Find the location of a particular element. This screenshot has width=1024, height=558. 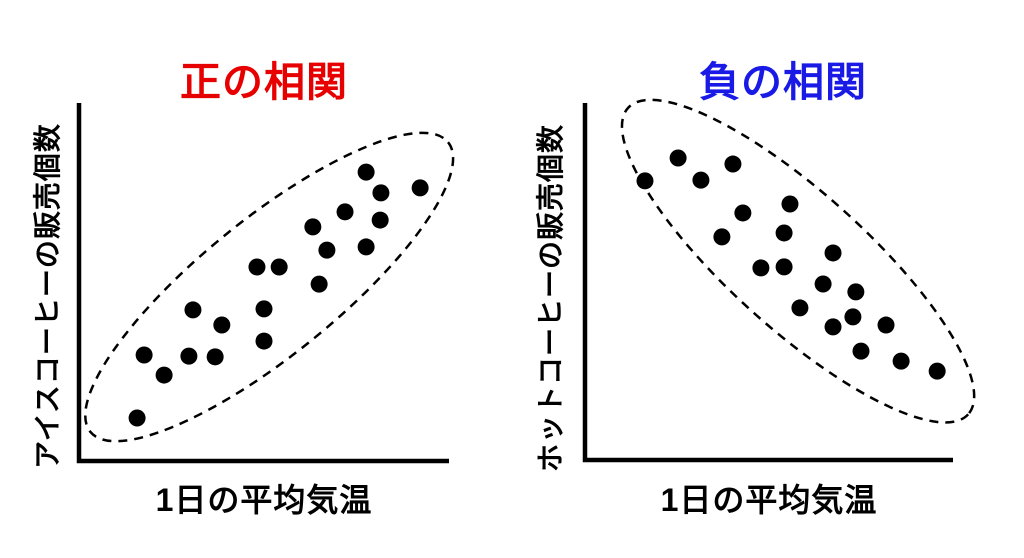

chart-title-positive-correlation: 正の相関 is located at coordinates (264, 82).